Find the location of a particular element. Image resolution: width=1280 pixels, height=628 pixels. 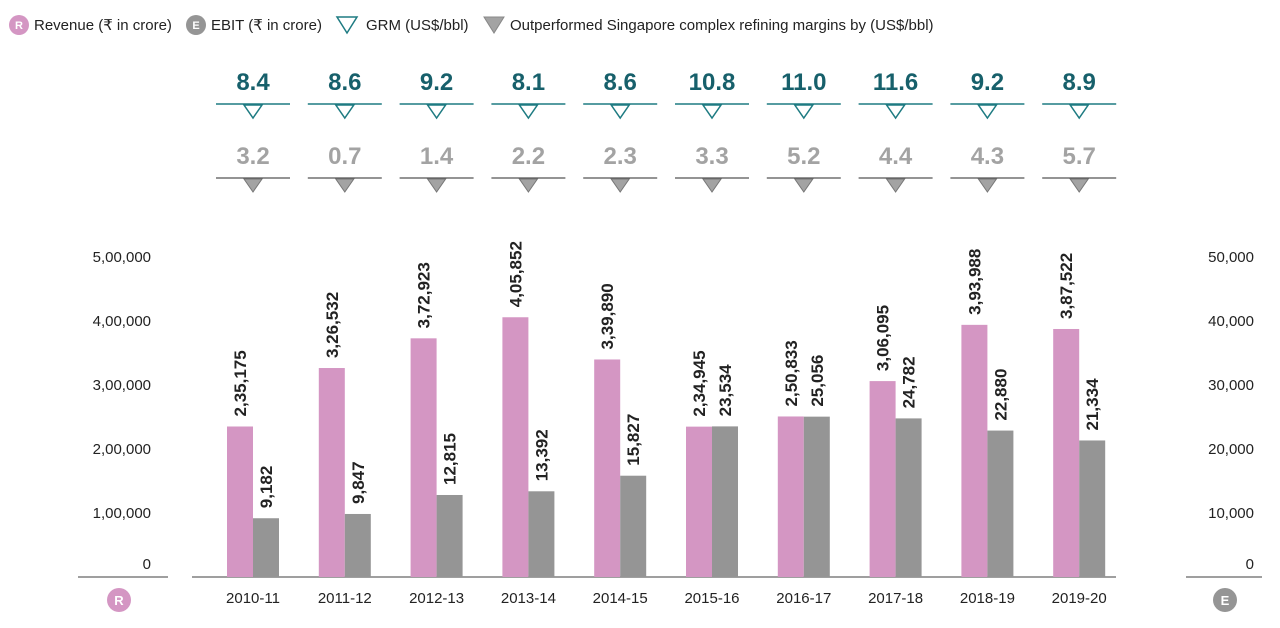

right-axis-tick-label: 40,000 is located at coordinates (1231, 321).